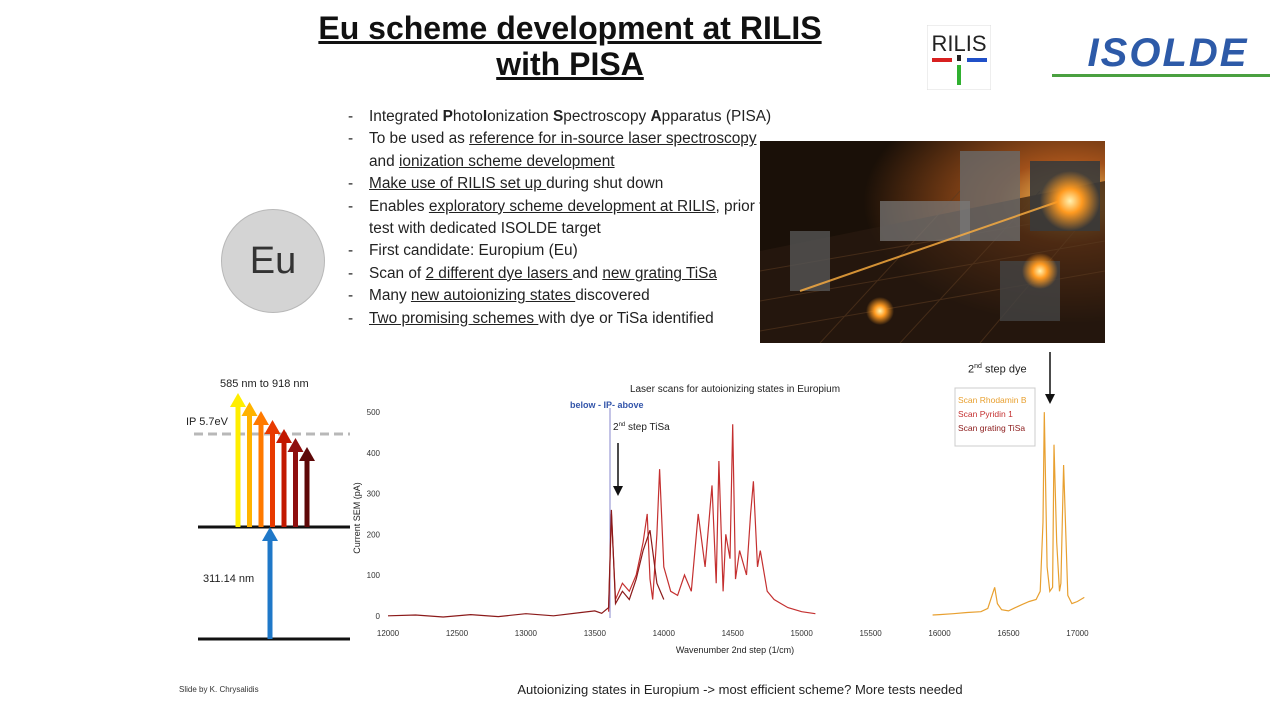 This screenshot has width=1280, height=720. What do you see at coordinates (374, 412) in the screenshot?
I see `y-tick-label: 500` at bounding box center [374, 412].